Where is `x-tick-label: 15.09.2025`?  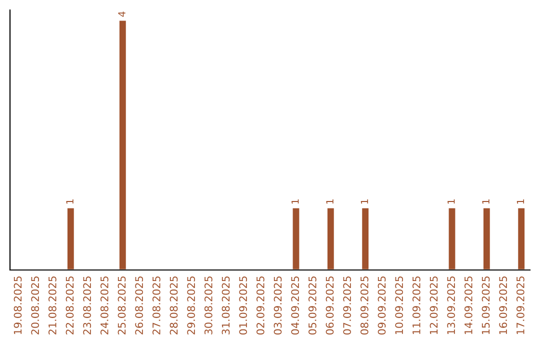 x-tick-label: 15.09.2025 is located at coordinates (486, 305).